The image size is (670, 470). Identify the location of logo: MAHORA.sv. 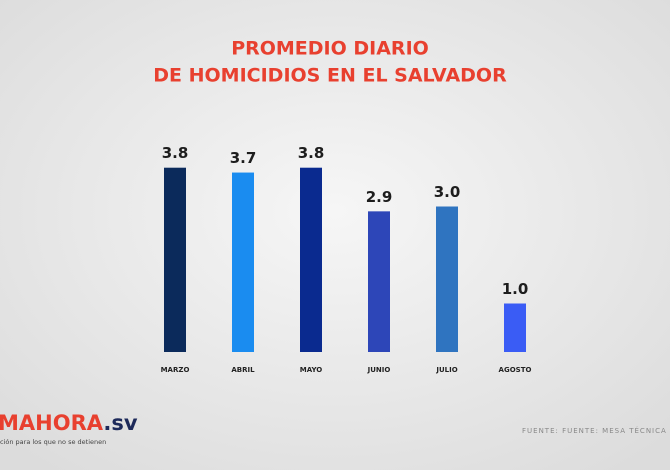
(69, 423).